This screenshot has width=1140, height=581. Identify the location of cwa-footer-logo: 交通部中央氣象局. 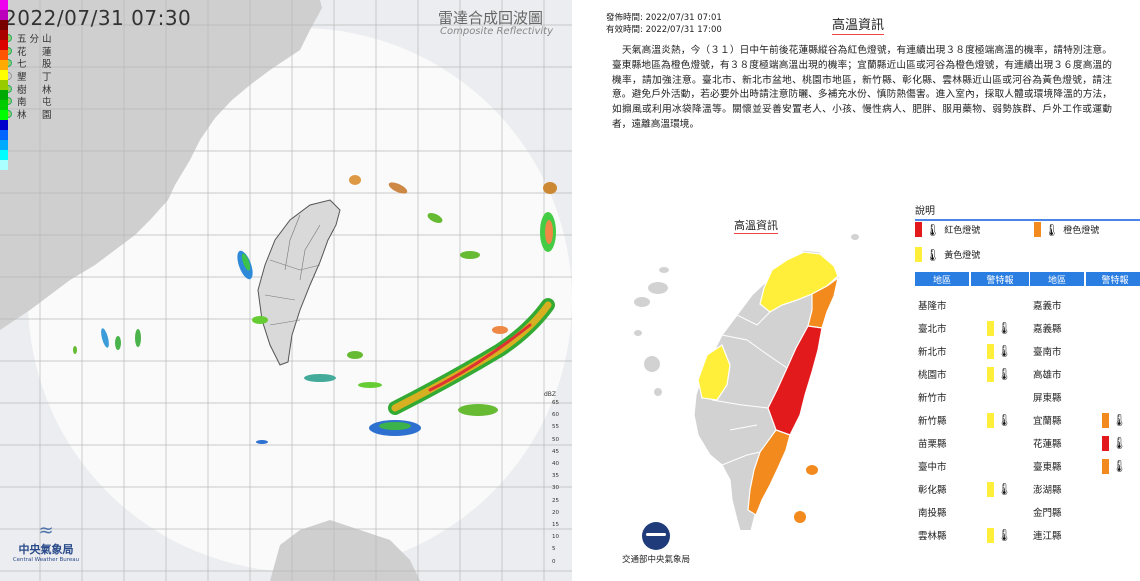
(656, 543).